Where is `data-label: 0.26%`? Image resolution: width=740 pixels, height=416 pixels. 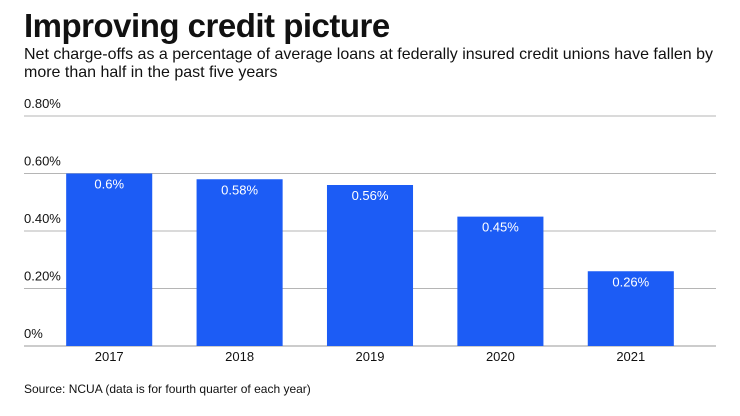 data-label: 0.26% is located at coordinates (630, 281).